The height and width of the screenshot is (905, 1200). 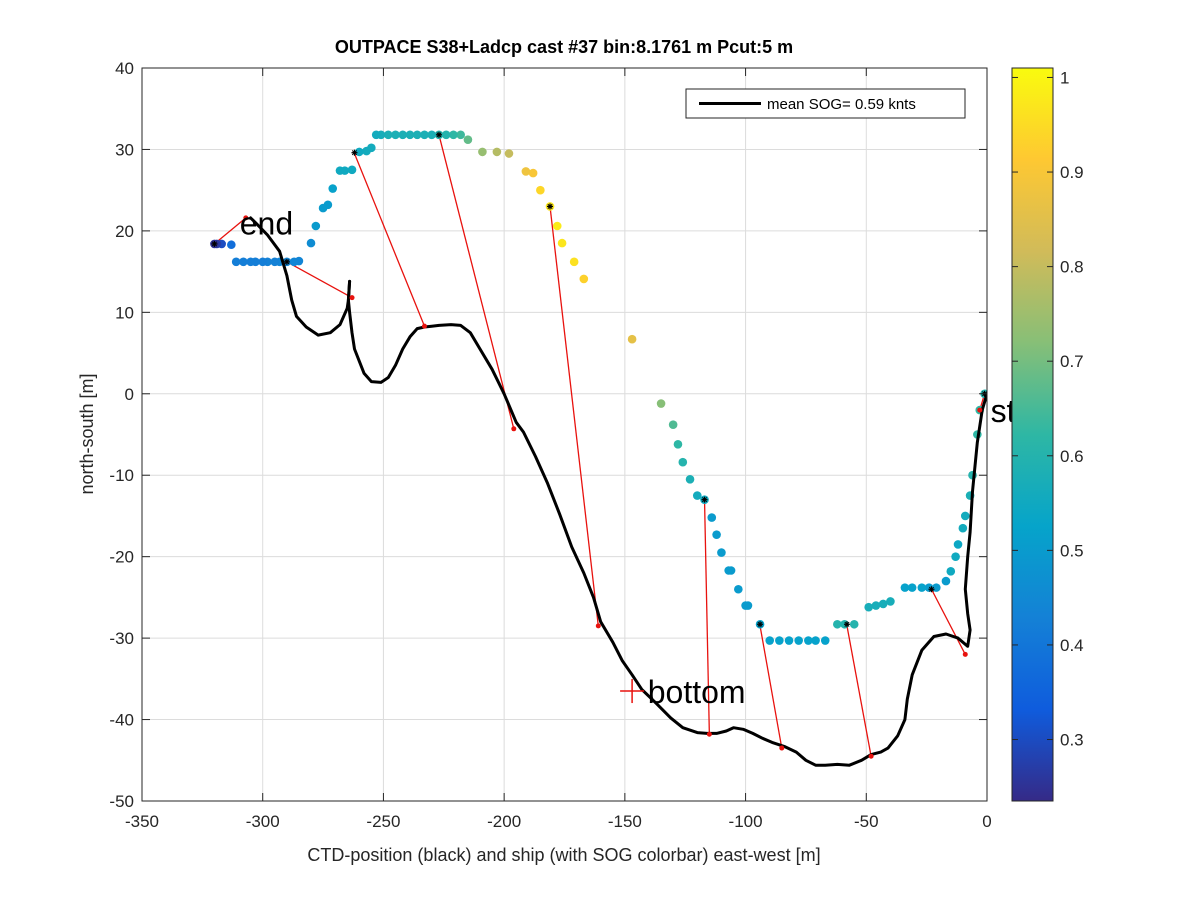 I want to click on x-tick-label: 0, so click(x=986, y=821).